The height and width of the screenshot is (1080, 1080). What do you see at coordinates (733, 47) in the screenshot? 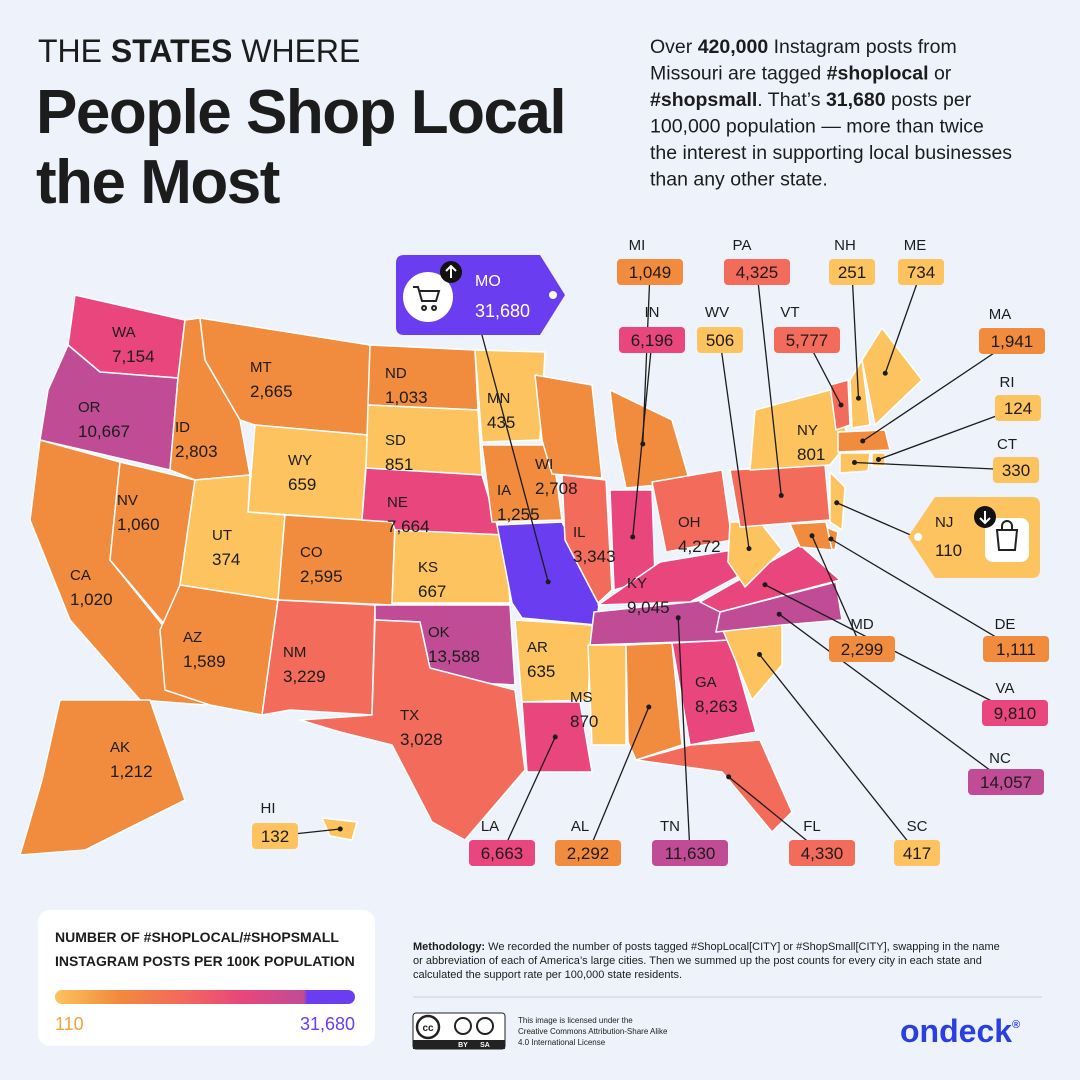
I see `intro-part: 420,000` at bounding box center [733, 47].